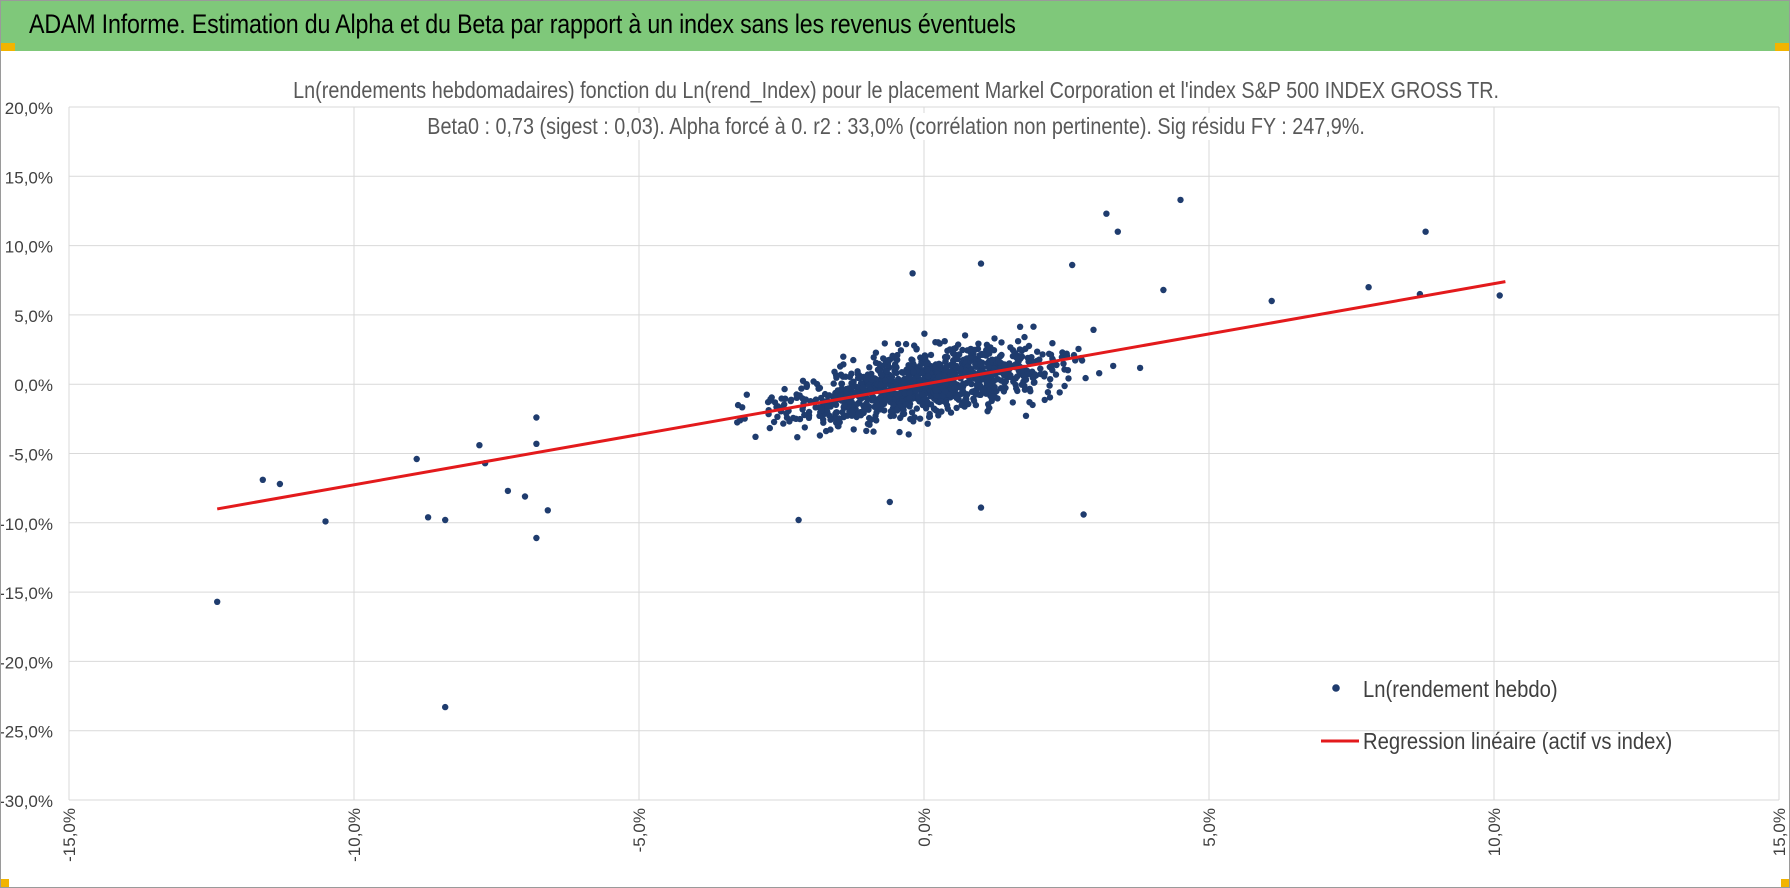  I want to click on corner-marker-bottom-right, so click(1785, 883).